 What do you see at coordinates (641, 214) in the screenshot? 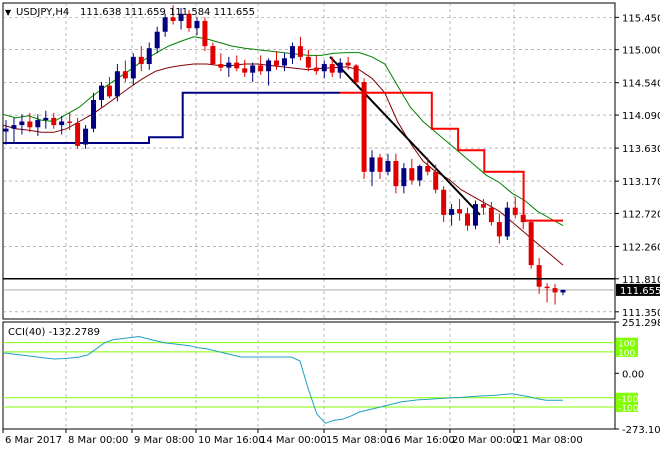
I see `price-tick-label: 112.720` at bounding box center [641, 214].